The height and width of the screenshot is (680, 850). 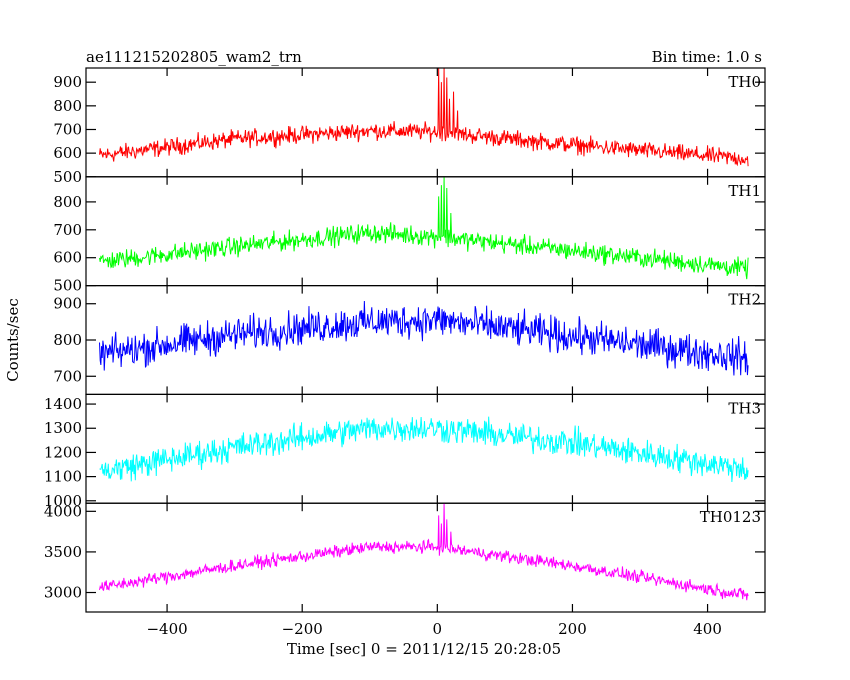 What do you see at coordinates (63, 477) in the screenshot?
I see `y-tick-label: 1100` at bounding box center [63, 477].